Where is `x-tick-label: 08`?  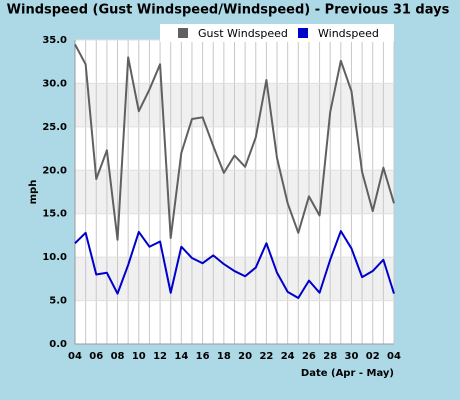 x-tick-label: 08 is located at coordinates (118, 356).